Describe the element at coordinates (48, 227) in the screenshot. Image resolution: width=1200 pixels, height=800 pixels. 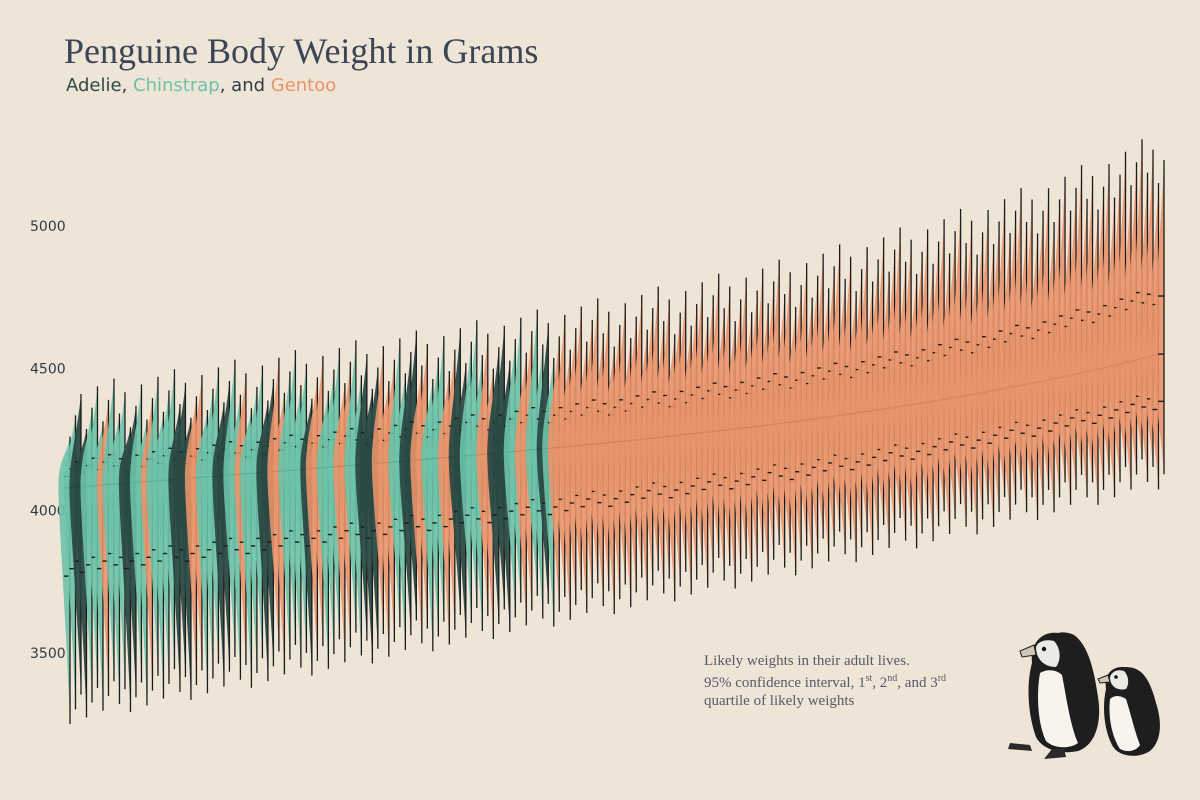
I see `y-tick-label: 5000` at that location.